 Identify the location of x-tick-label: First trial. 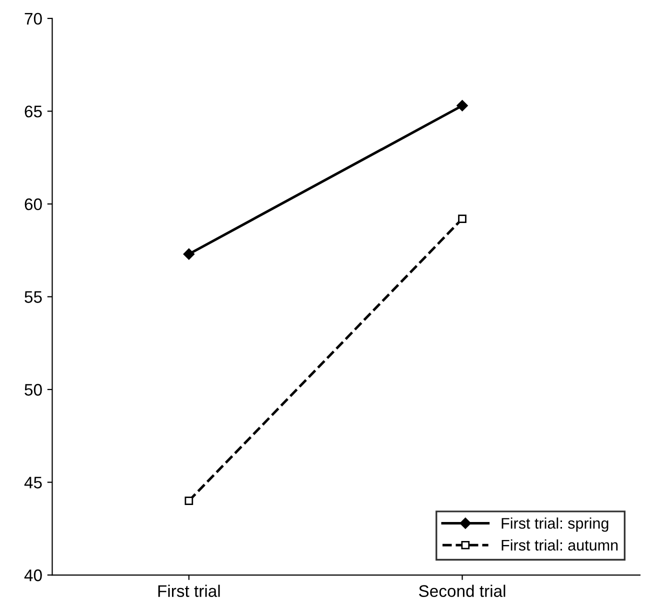
(189, 590).